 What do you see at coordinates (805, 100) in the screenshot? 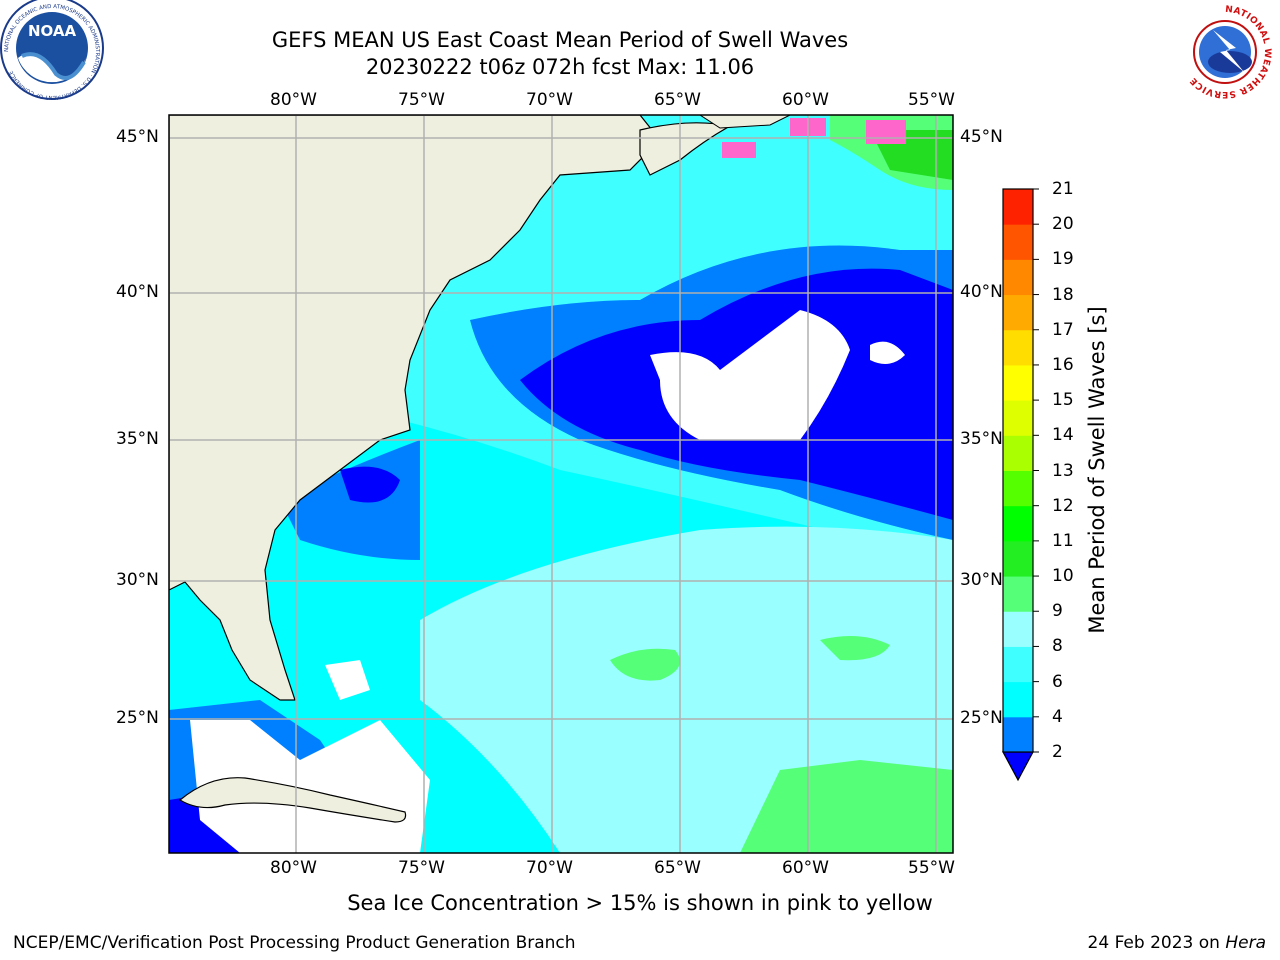
I see `lon-label-top-60w: 60°W` at bounding box center [805, 100].